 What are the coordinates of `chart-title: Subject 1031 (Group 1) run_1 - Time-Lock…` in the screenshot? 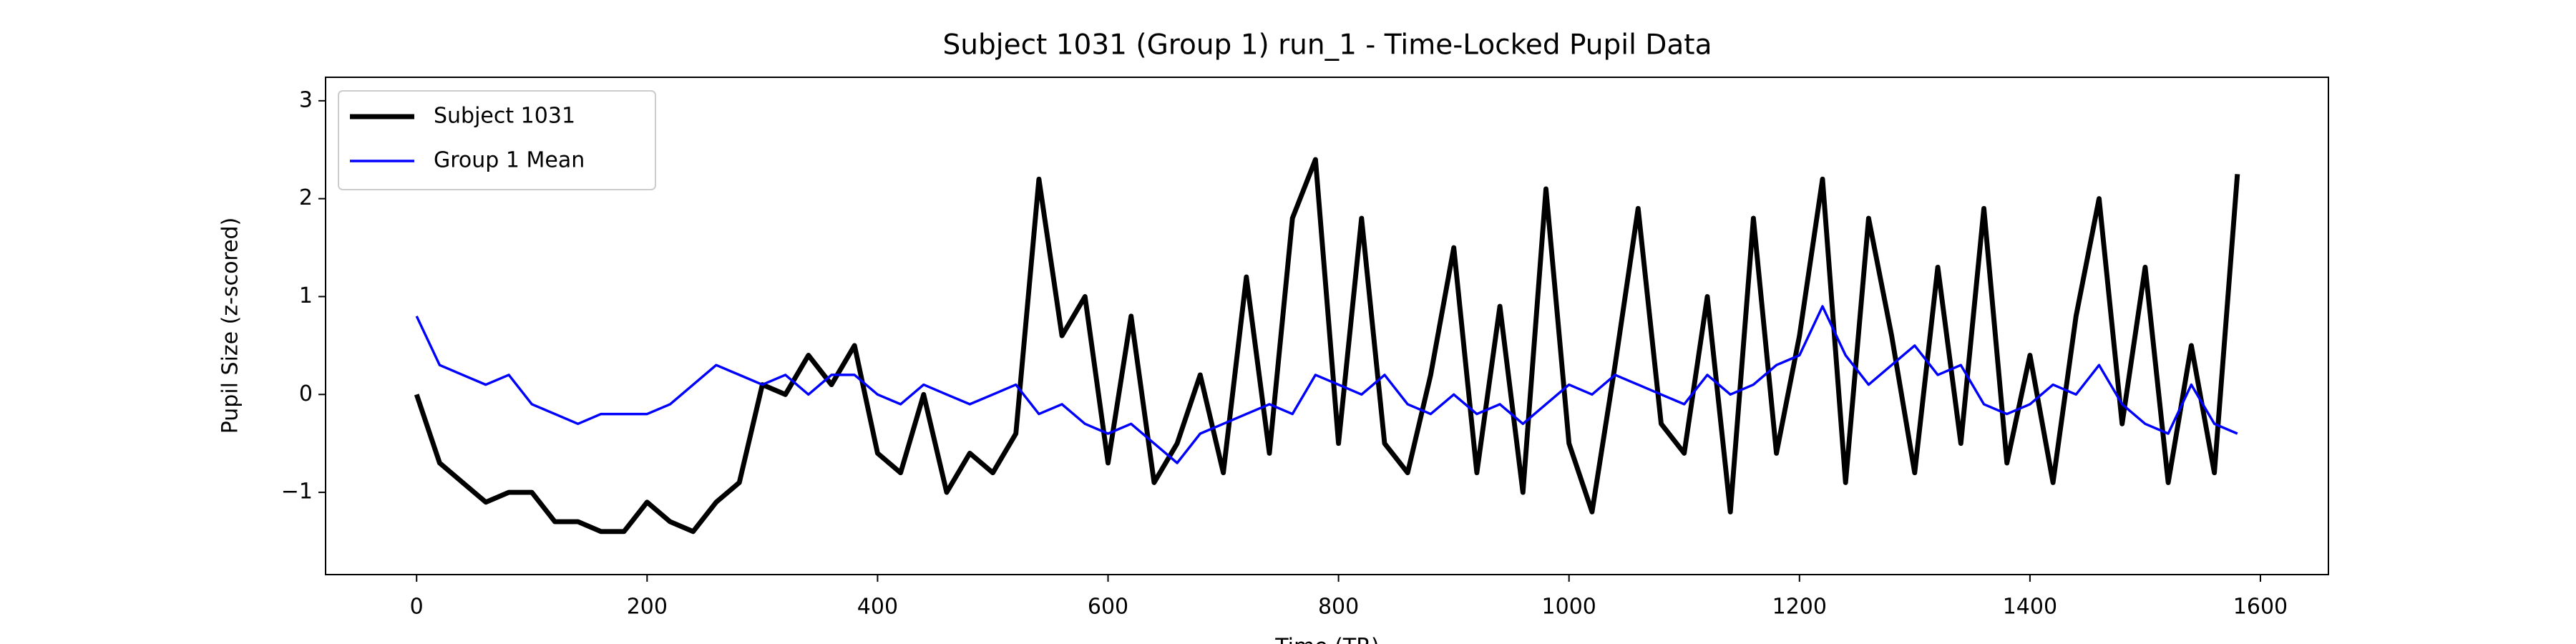 It's located at (1327, 45).